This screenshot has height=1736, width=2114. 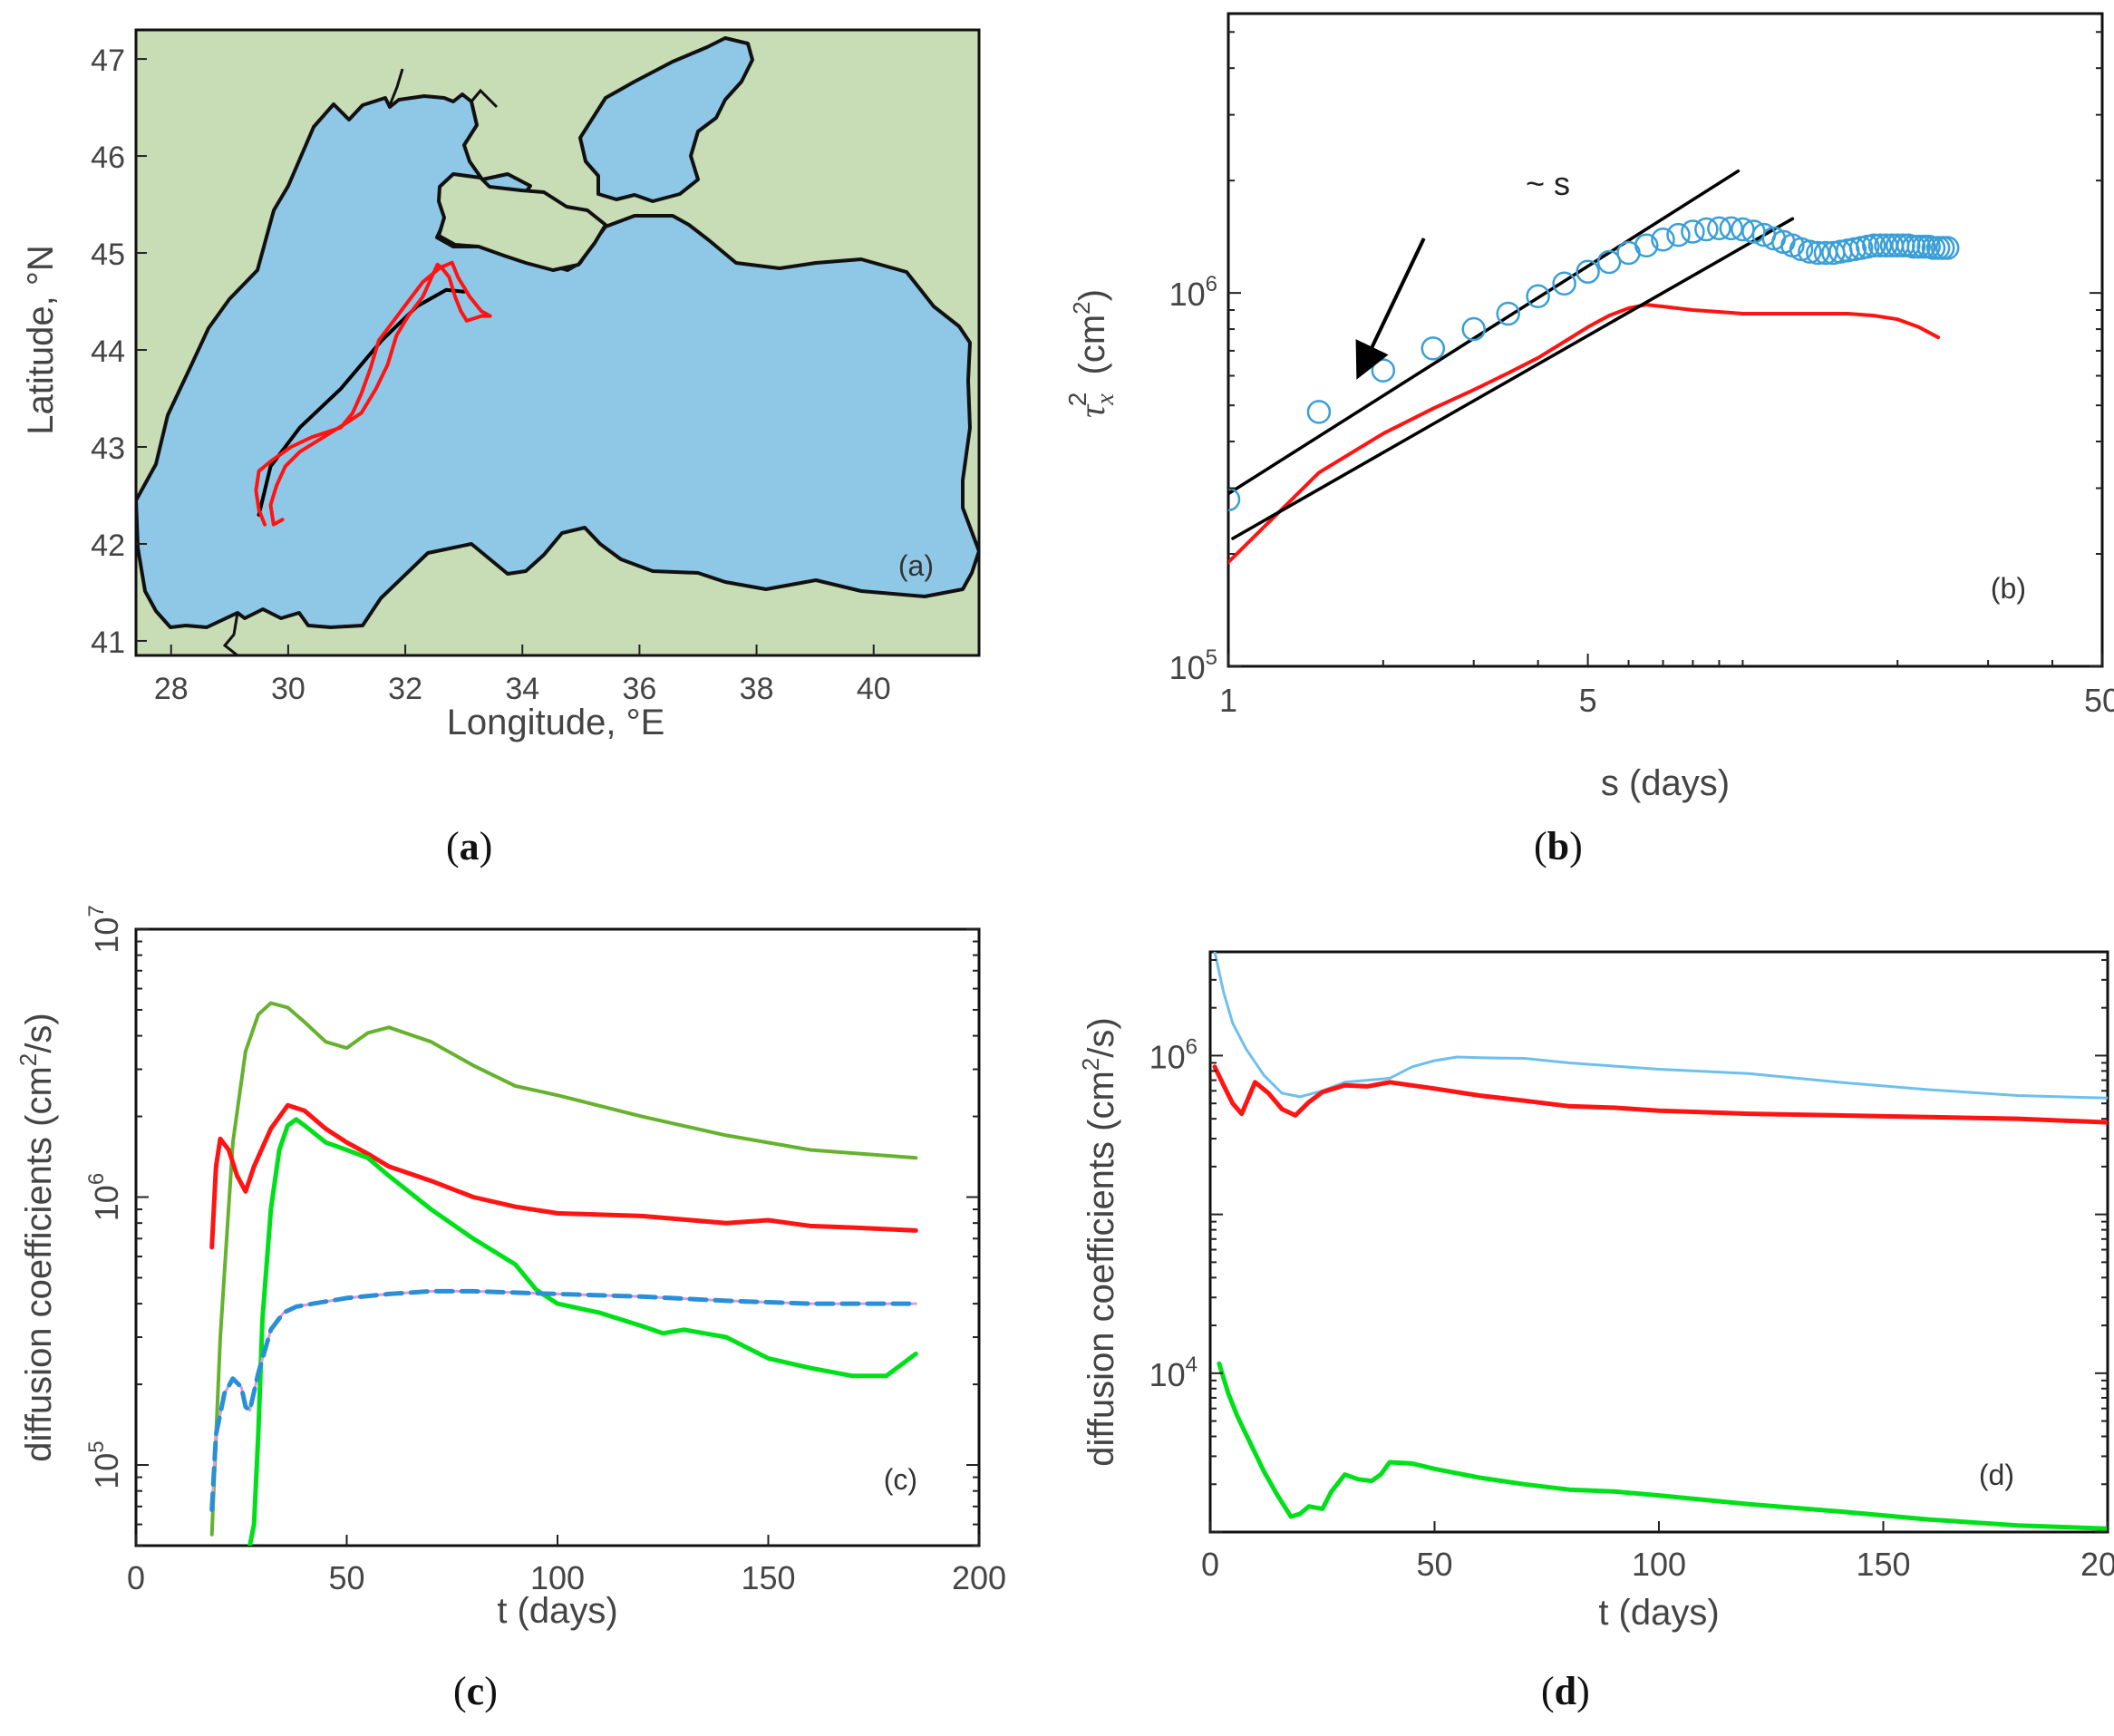 I want to click on x-axis-title-b: s (days), so click(x=1665, y=783).